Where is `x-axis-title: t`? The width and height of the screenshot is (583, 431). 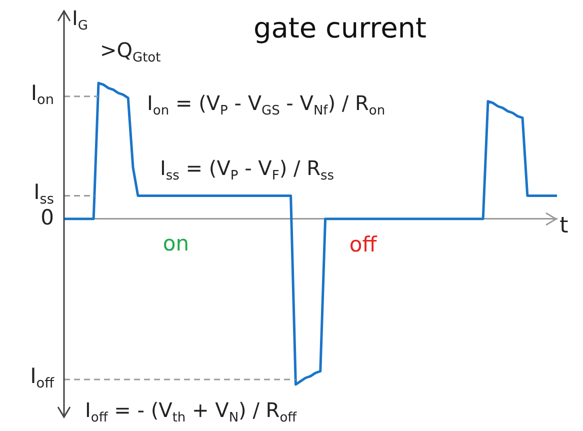
x-axis-title: t is located at coordinates (564, 226).